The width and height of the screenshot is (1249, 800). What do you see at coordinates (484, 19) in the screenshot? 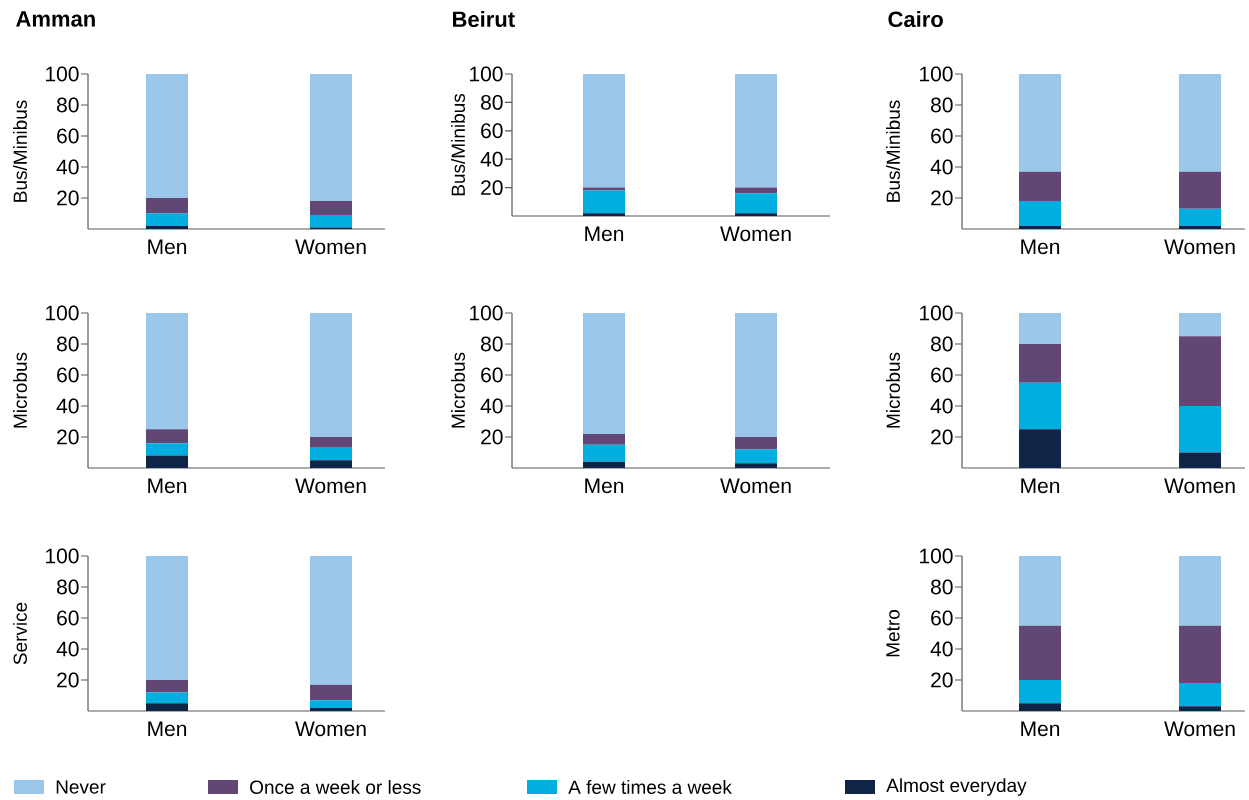
I see `chart-title: Beirut` at bounding box center [484, 19].